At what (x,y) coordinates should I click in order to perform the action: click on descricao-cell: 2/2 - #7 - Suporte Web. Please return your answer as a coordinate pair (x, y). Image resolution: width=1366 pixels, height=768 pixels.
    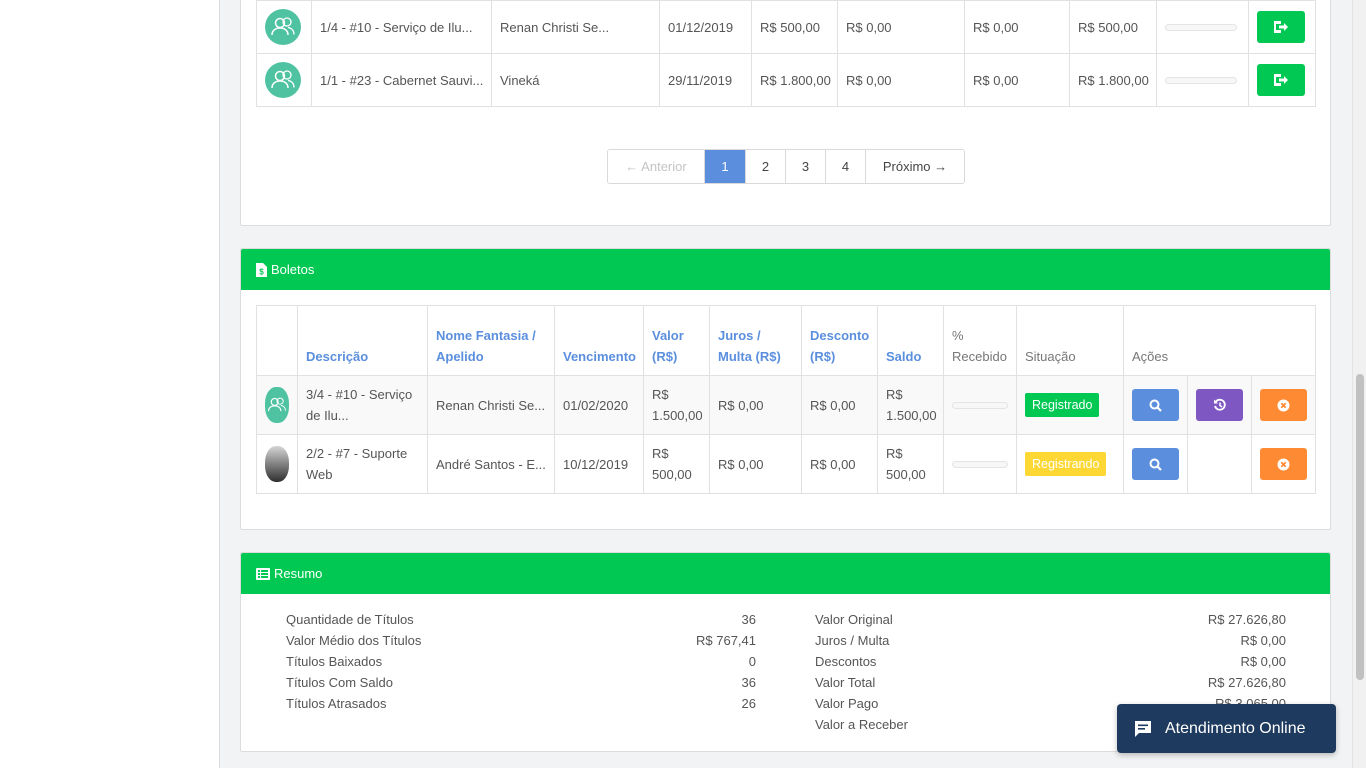
    Looking at the image, I should click on (362, 464).